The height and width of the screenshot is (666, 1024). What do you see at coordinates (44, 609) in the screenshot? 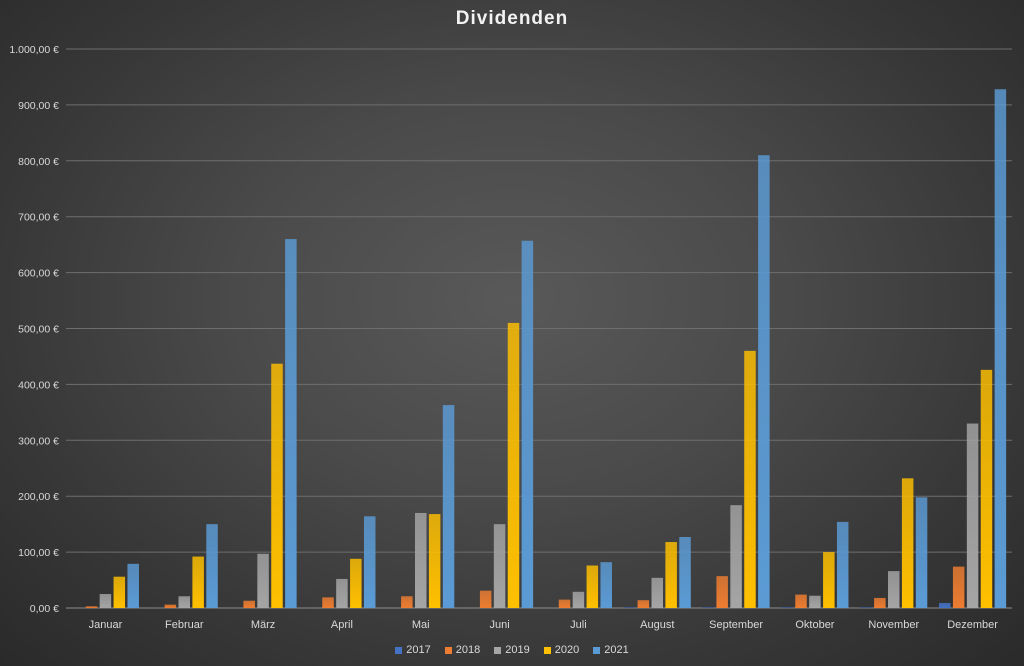
I see `y-tick-label: 0,00 €` at bounding box center [44, 609].